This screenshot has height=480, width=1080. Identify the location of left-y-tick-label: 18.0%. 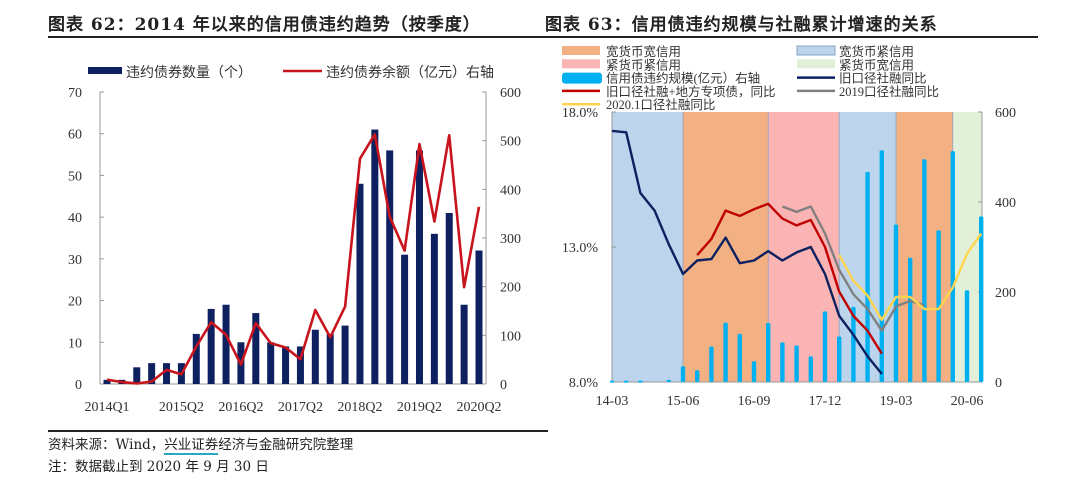
(580, 113).